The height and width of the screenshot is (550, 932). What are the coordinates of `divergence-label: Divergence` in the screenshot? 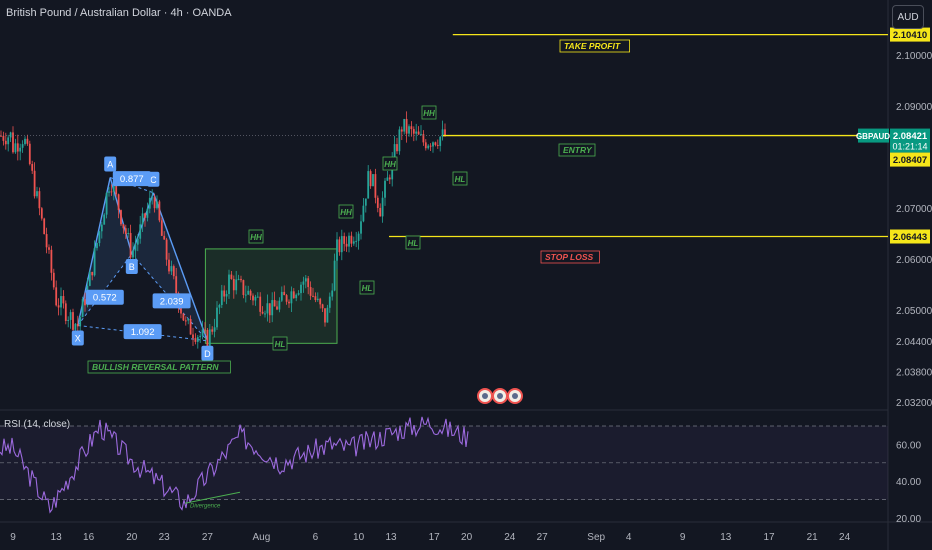 It's located at (205, 506).